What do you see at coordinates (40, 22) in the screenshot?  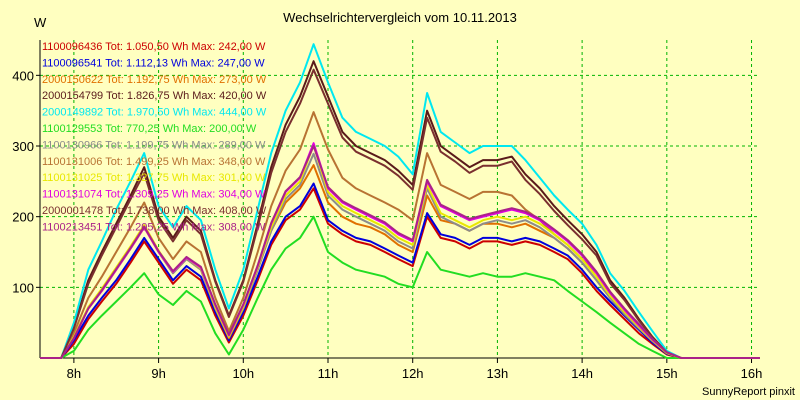 I see `y-axis-label: W` at bounding box center [40, 22].